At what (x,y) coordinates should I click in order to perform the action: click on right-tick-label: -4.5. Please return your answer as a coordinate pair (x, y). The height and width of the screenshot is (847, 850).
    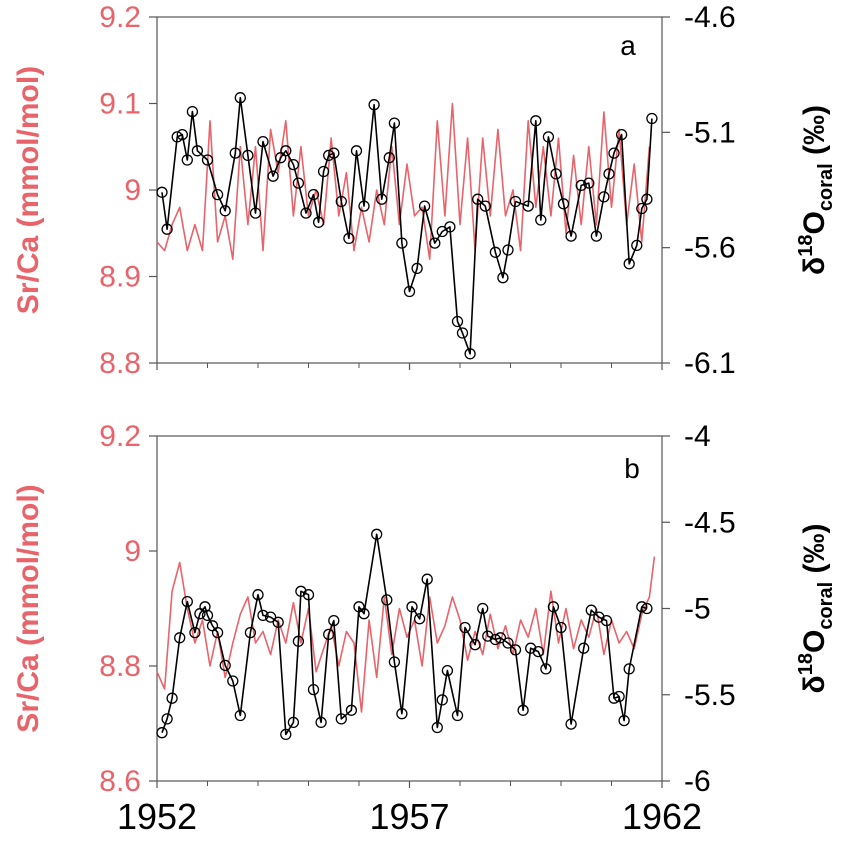
    Looking at the image, I should click on (710, 522).